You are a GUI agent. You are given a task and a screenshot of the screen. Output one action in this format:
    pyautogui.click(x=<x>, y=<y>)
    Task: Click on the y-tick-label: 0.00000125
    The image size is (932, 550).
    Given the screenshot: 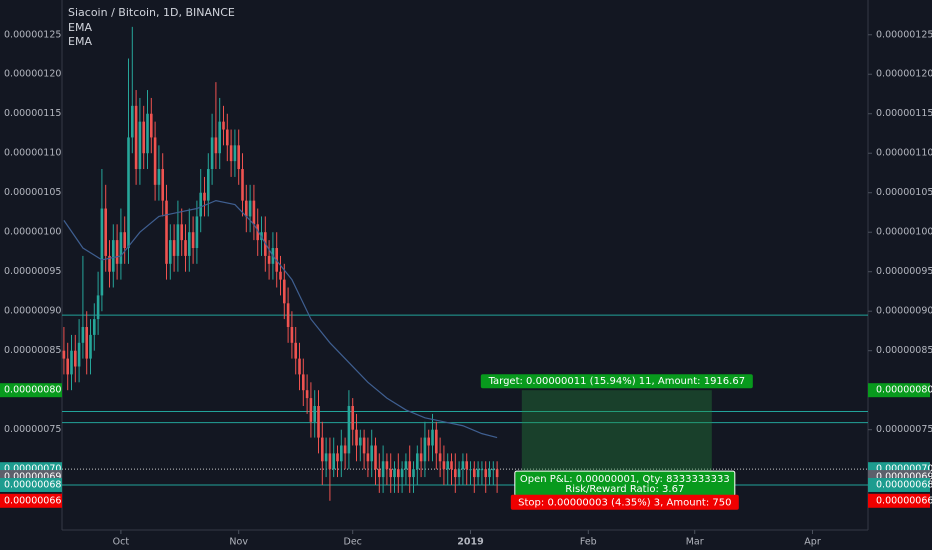 What is the action you would take?
    pyautogui.click(x=904, y=34)
    